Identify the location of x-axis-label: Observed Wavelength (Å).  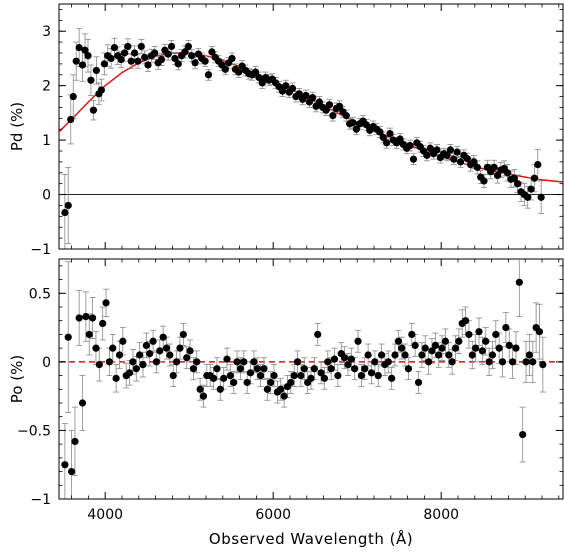
(311, 538).